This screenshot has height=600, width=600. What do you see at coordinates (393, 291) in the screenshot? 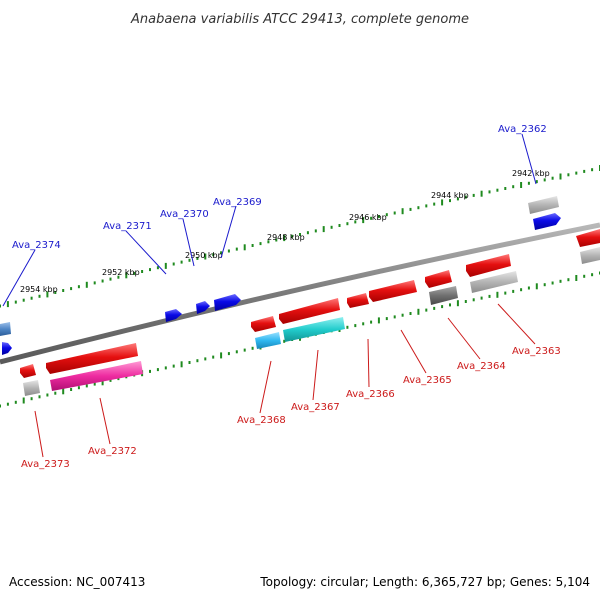
I see `gene-Ava_2365-arrow` at bounding box center [393, 291].